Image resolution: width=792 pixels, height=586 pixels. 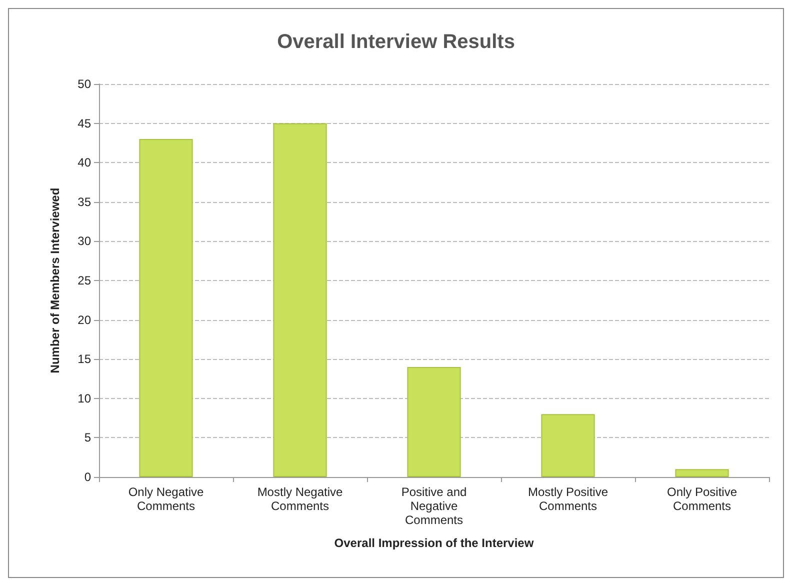 I want to click on y-axis-title: Number of Members Interviewed, so click(x=55, y=281).